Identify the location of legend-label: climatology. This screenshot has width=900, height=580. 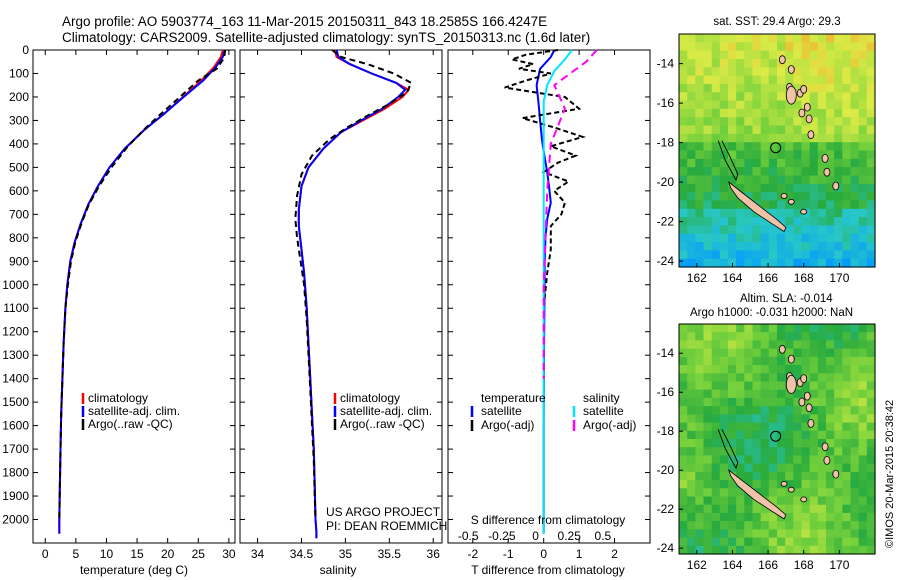
(370, 398).